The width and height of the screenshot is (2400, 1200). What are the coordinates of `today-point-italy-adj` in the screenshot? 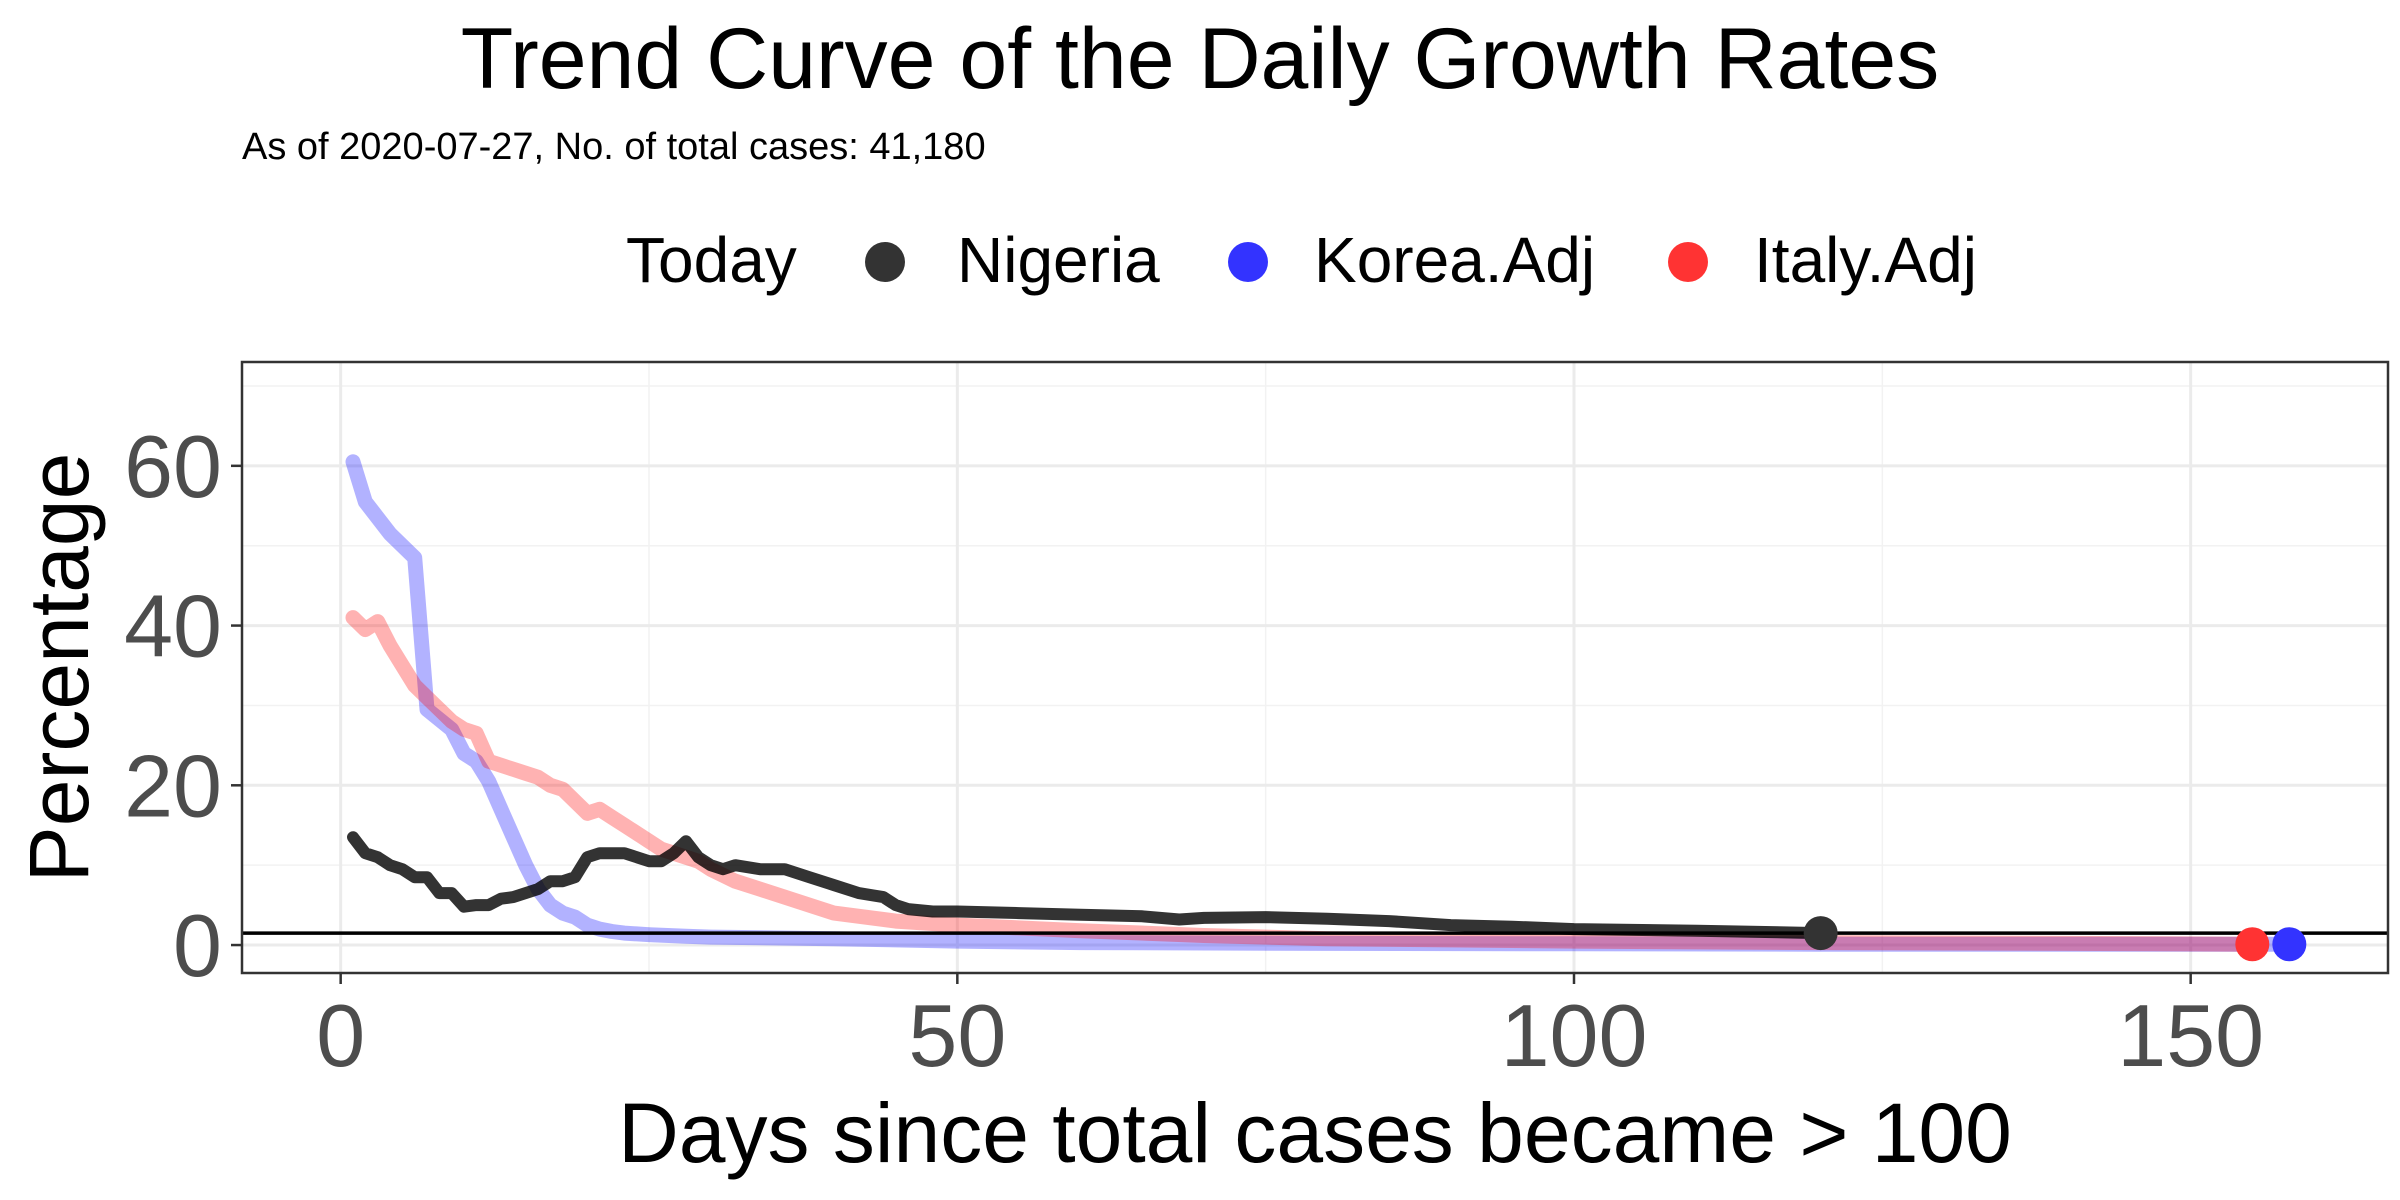 It's located at (2252, 944).